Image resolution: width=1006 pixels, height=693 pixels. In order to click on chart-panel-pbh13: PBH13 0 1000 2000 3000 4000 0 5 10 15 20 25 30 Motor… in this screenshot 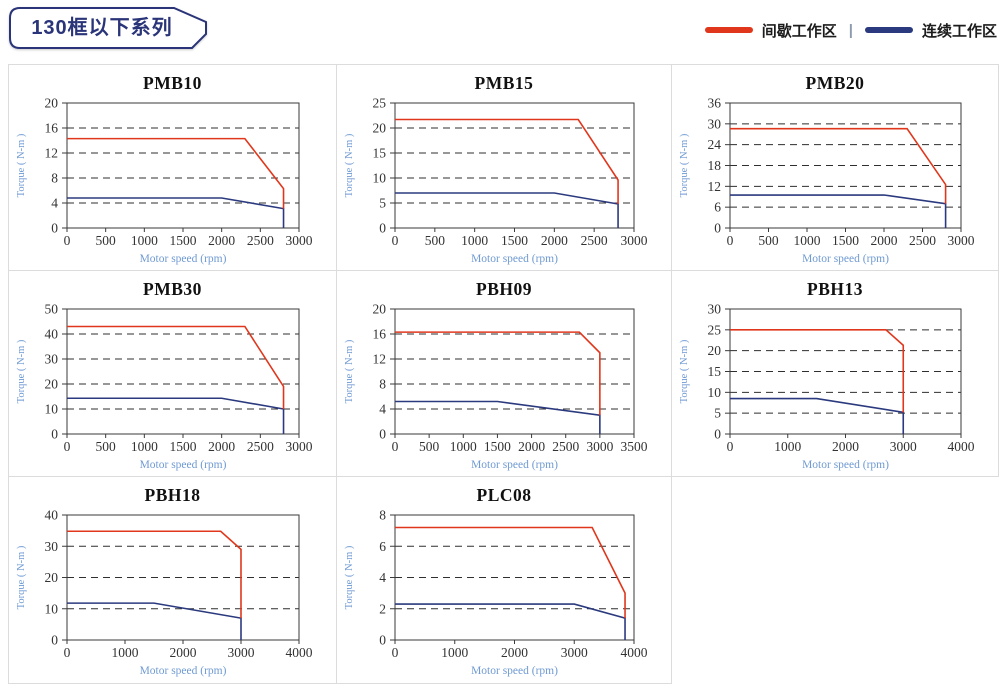, I will do `click(835, 374)`.